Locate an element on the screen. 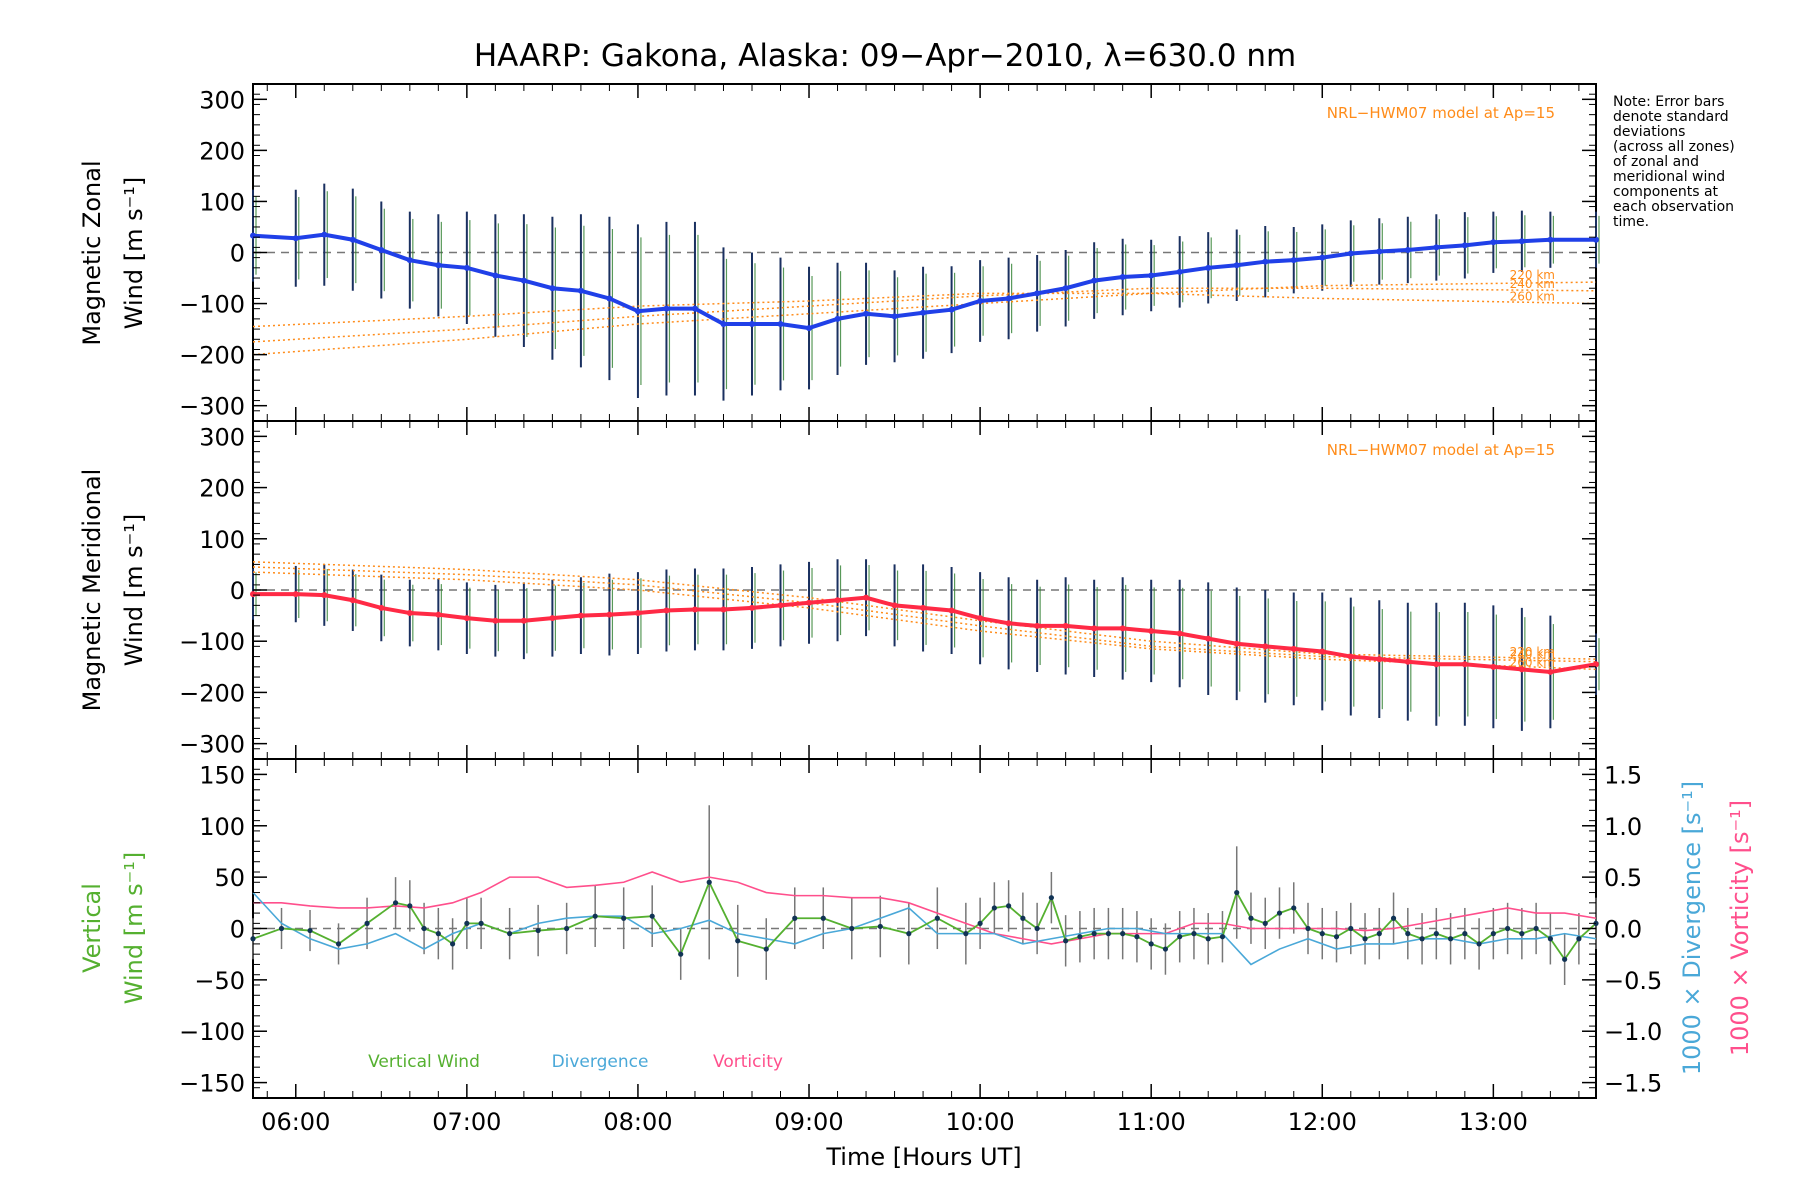 This screenshot has height=1200, width=1800. vertical-ytick-label: 150 is located at coordinates (222, 775).